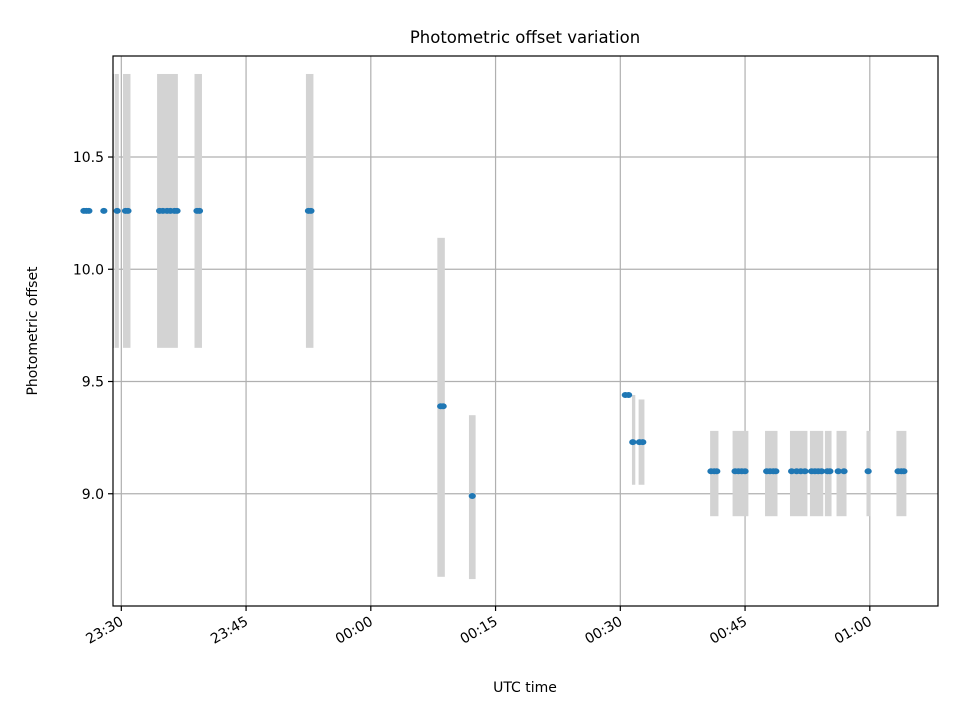  I want to click on y-tick-label: 9.5, so click(93, 383).